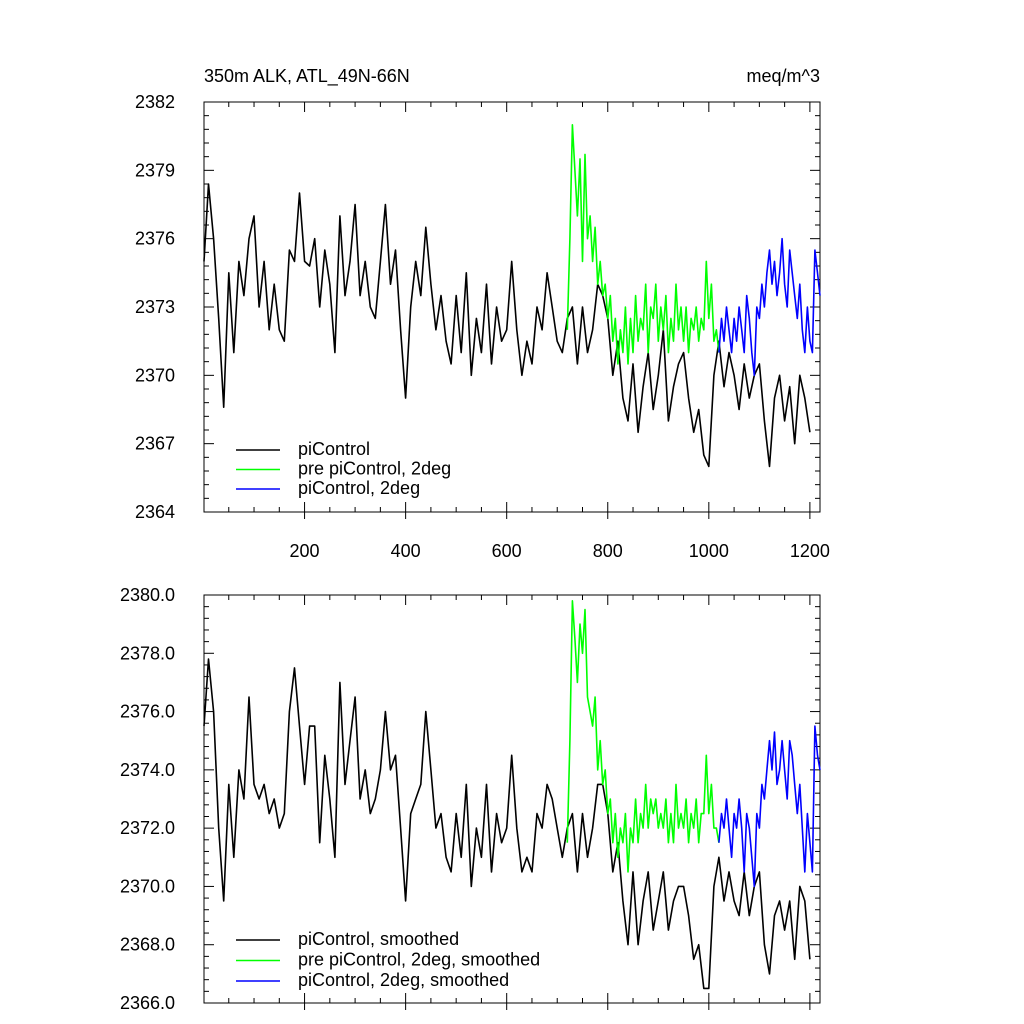 The image size is (1024, 1024). I want to click on y-tick-label: 2366.0, so click(147, 1003).